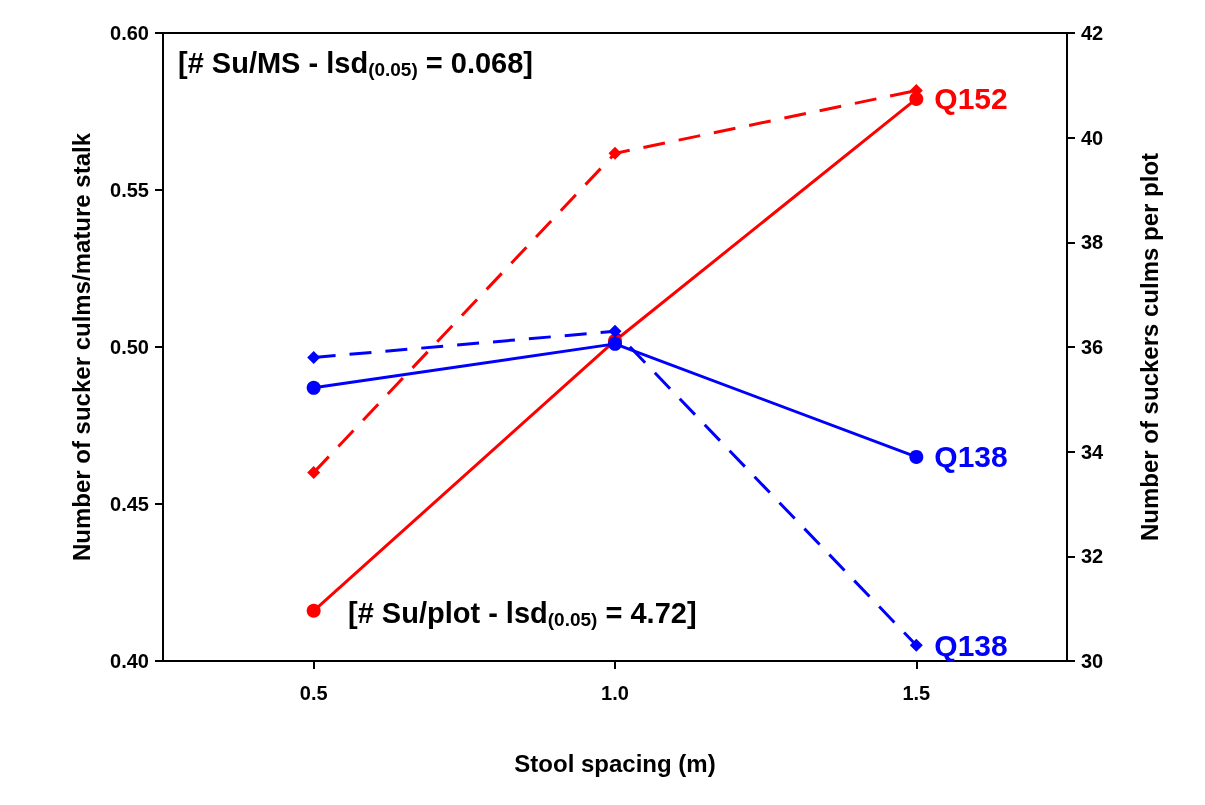 The width and height of the screenshot is (1205, 805). I want to click on y2-tick-label: 40, so click(1092, 137).